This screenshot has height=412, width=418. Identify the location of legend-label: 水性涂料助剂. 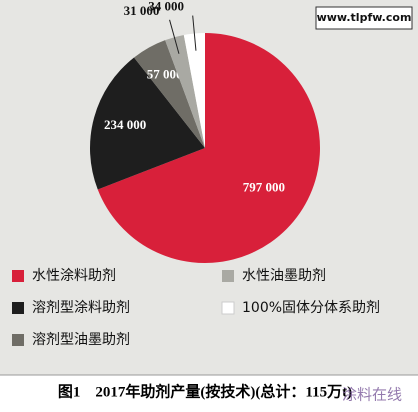
(74, 276).